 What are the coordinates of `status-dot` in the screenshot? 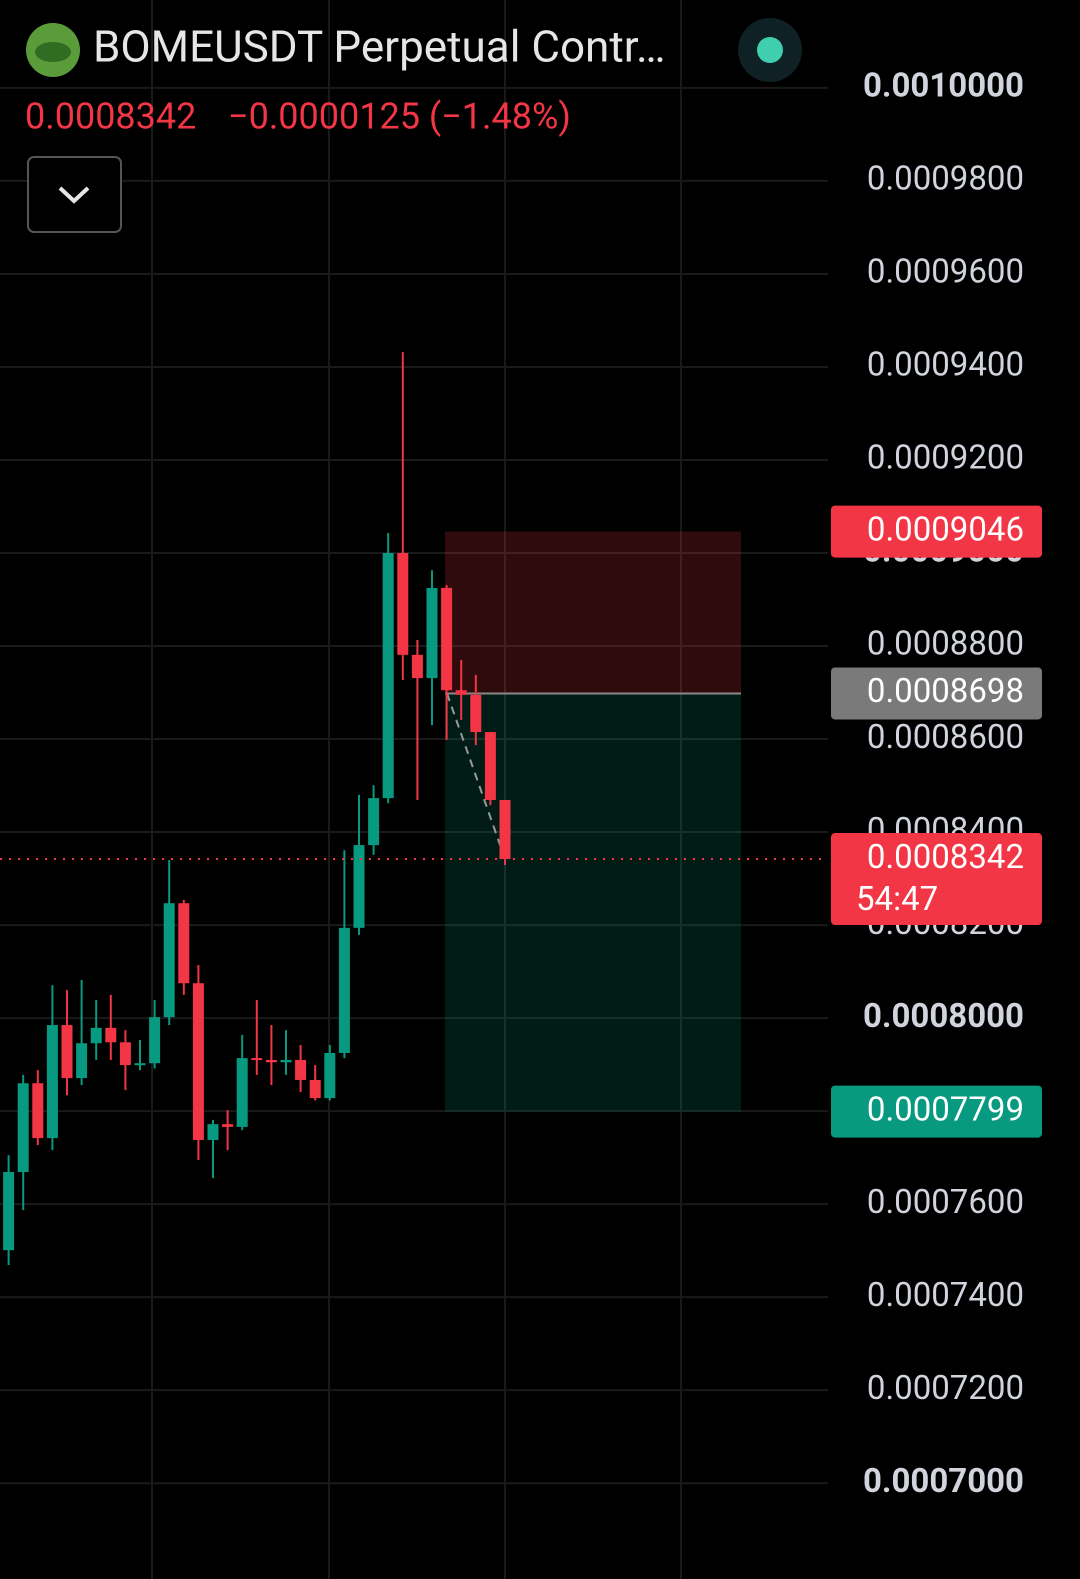 It's located at (770, 50).